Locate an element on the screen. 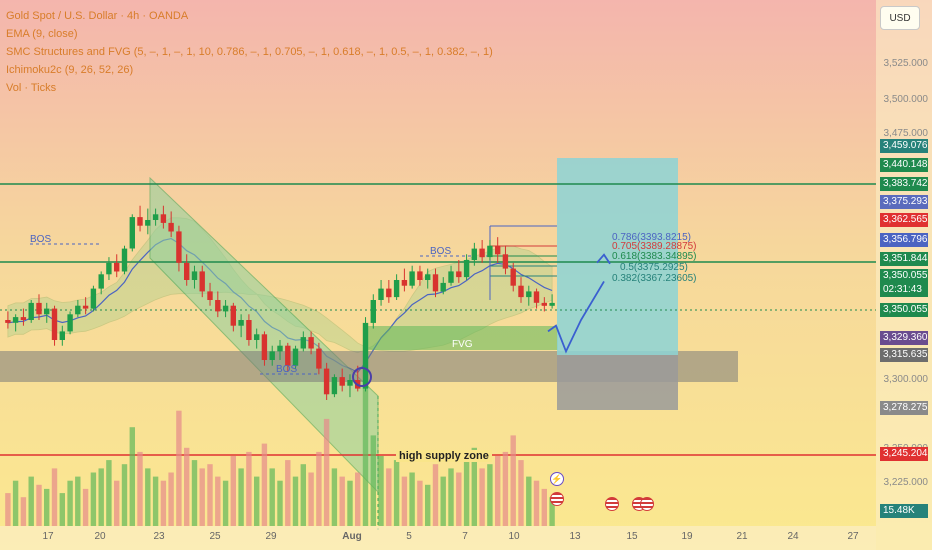  time-label: 27 is located at coordinates (853, 536).